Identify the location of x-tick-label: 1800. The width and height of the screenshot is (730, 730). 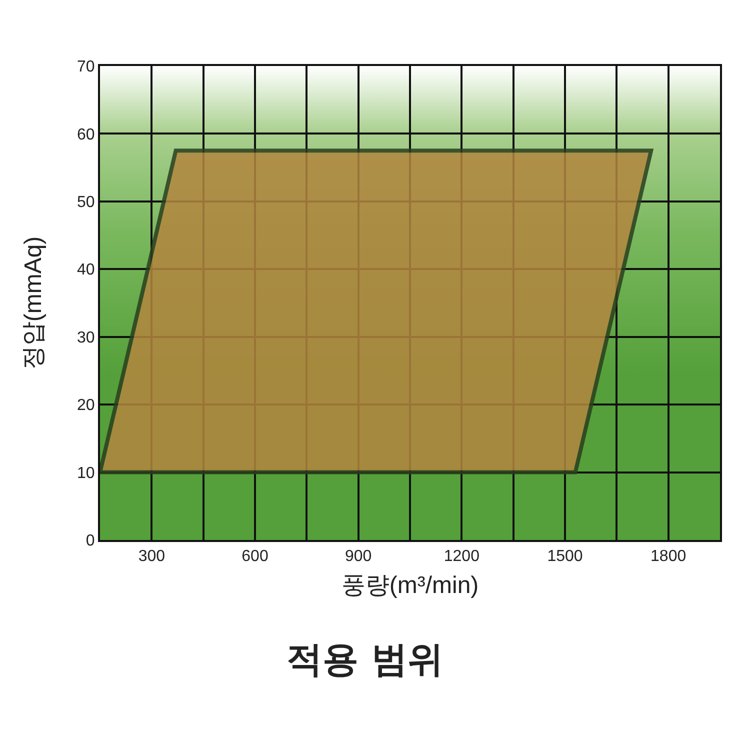
(668, 557).